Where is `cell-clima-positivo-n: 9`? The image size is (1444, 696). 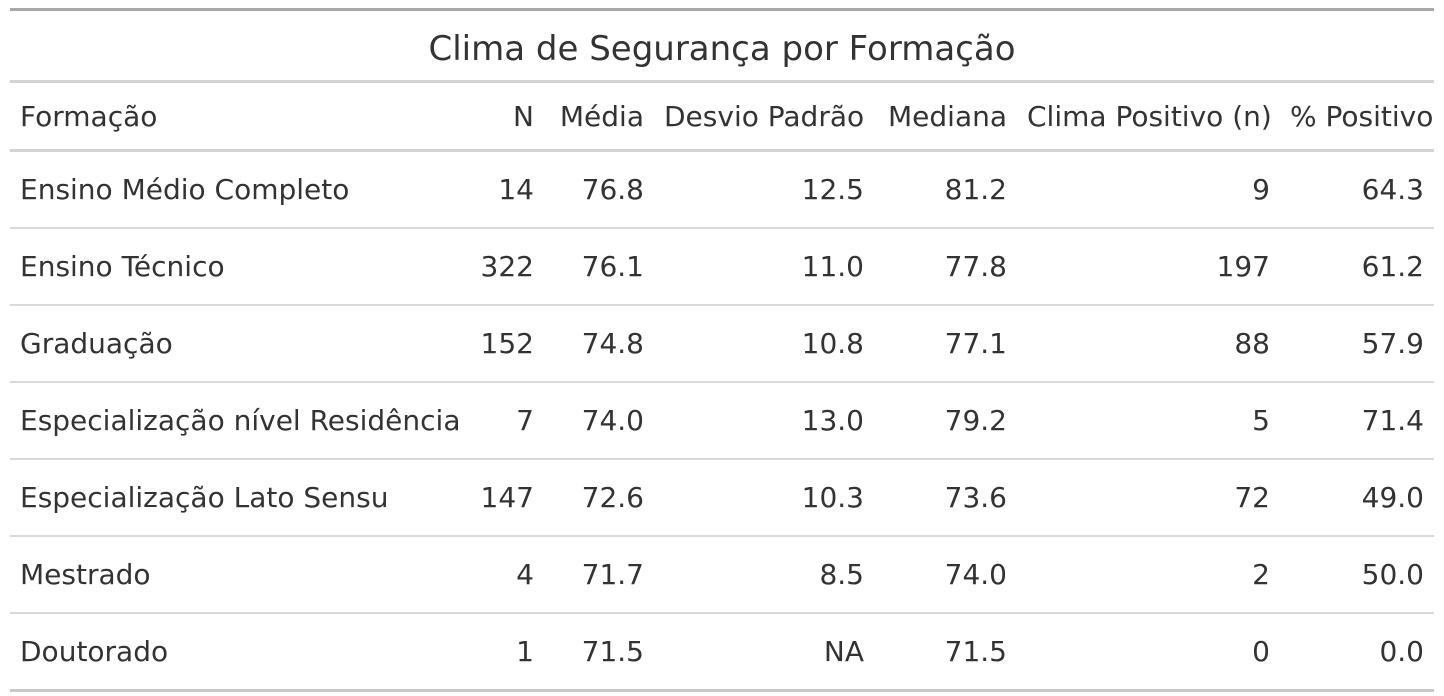
cell-clima-positivo-n: 9 is located at coordinates (1148, 189).